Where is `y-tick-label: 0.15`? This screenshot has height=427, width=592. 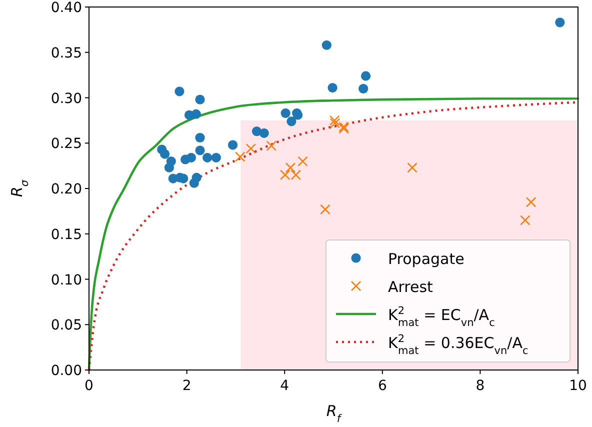
y-tick-label: 0.15 is located at coordinates (66, 234).